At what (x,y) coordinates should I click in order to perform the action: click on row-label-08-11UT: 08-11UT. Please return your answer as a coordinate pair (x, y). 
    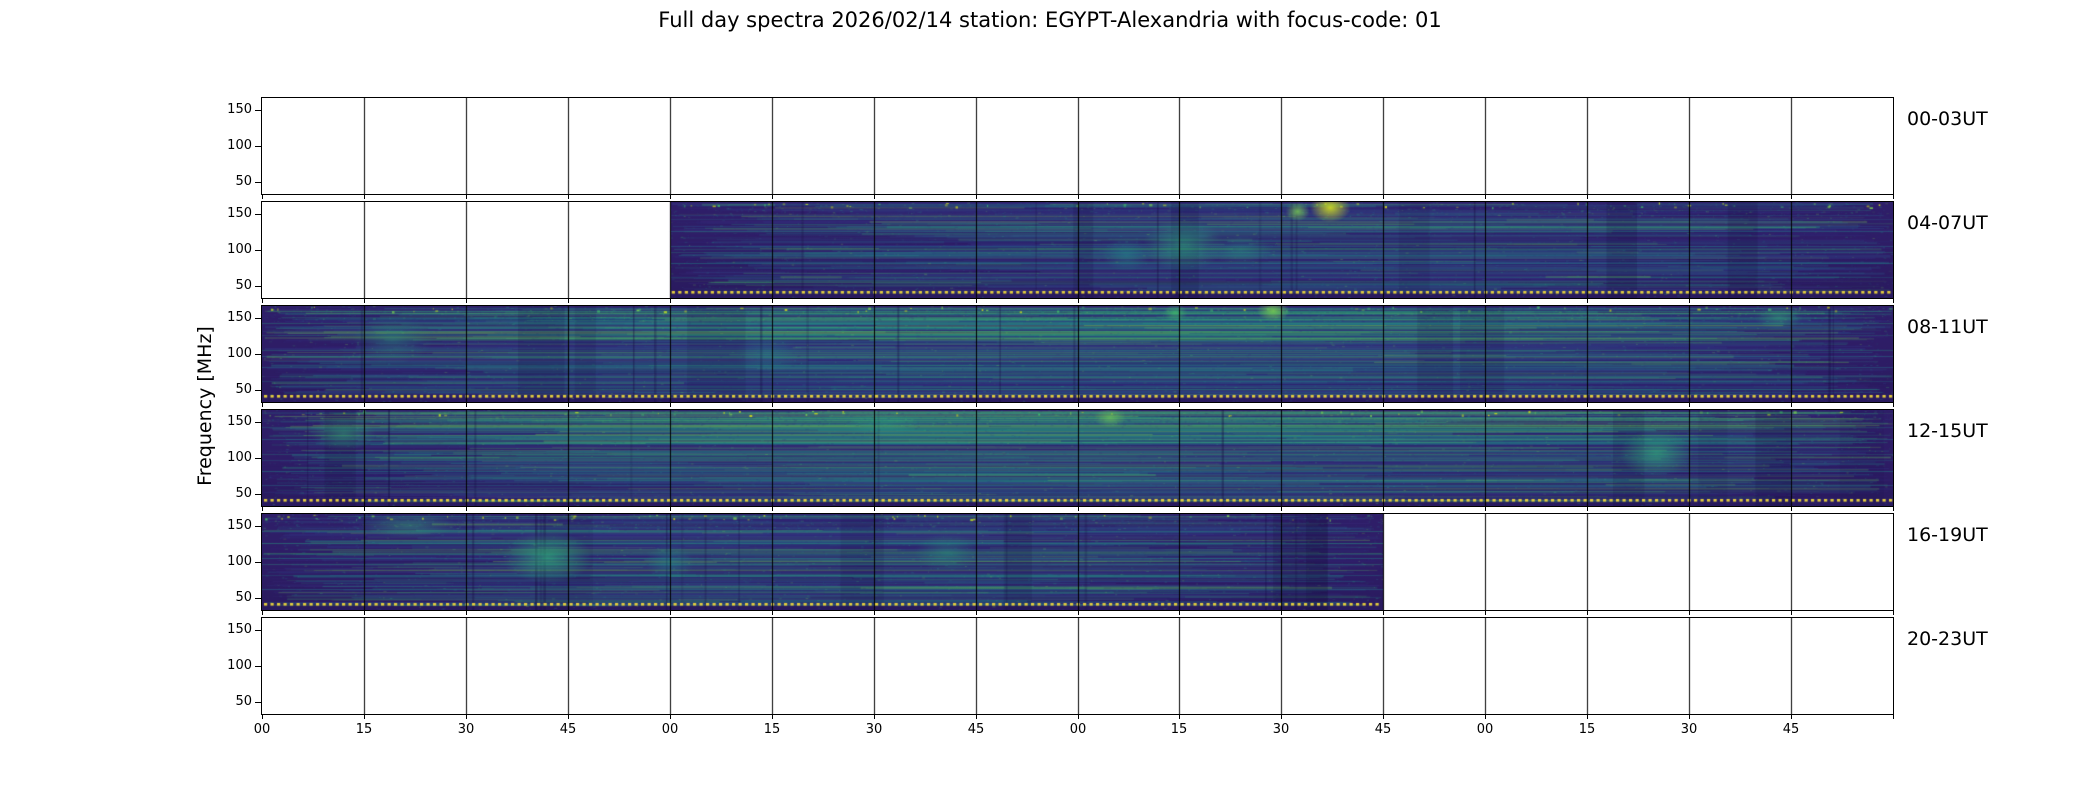
    Looking at the image, I should click on (1947, 327).